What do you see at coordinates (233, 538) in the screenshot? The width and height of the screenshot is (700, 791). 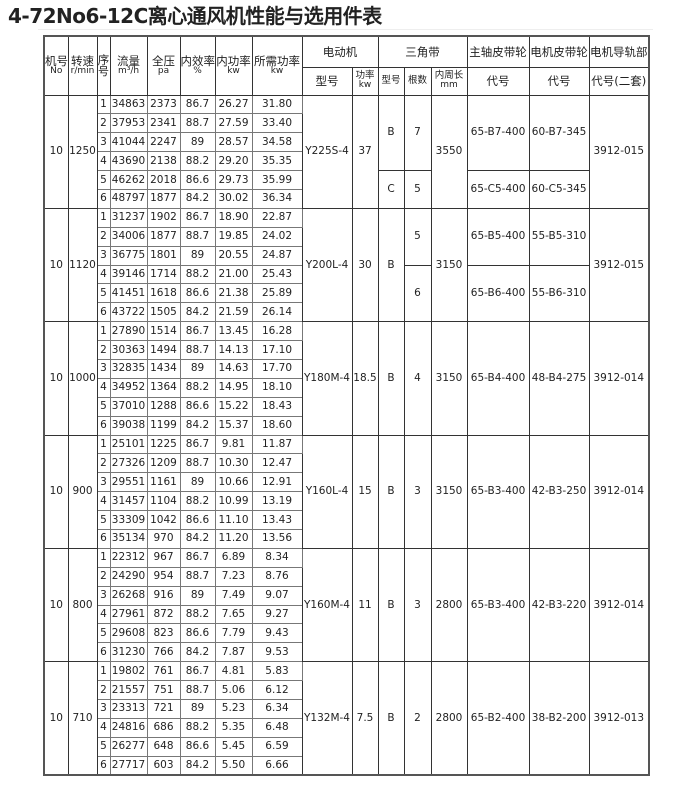 I see `inner-power-cell: 11.20` at bounding box center [233, 538].